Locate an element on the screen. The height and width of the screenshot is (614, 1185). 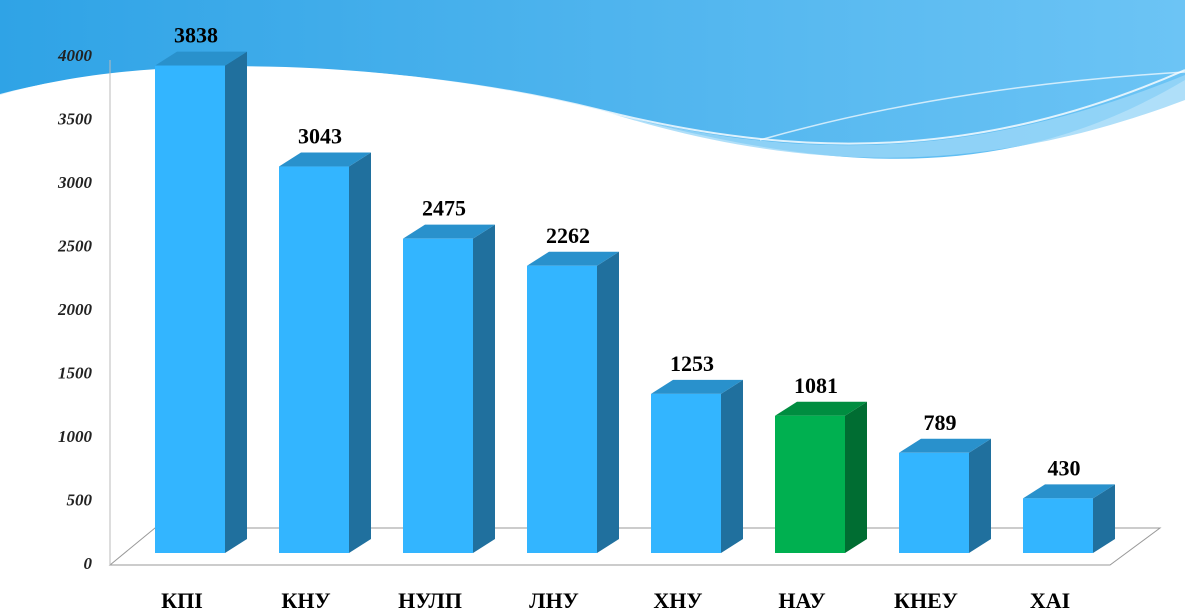
y-tick-label: 500 is located at coordinates (80, 499).